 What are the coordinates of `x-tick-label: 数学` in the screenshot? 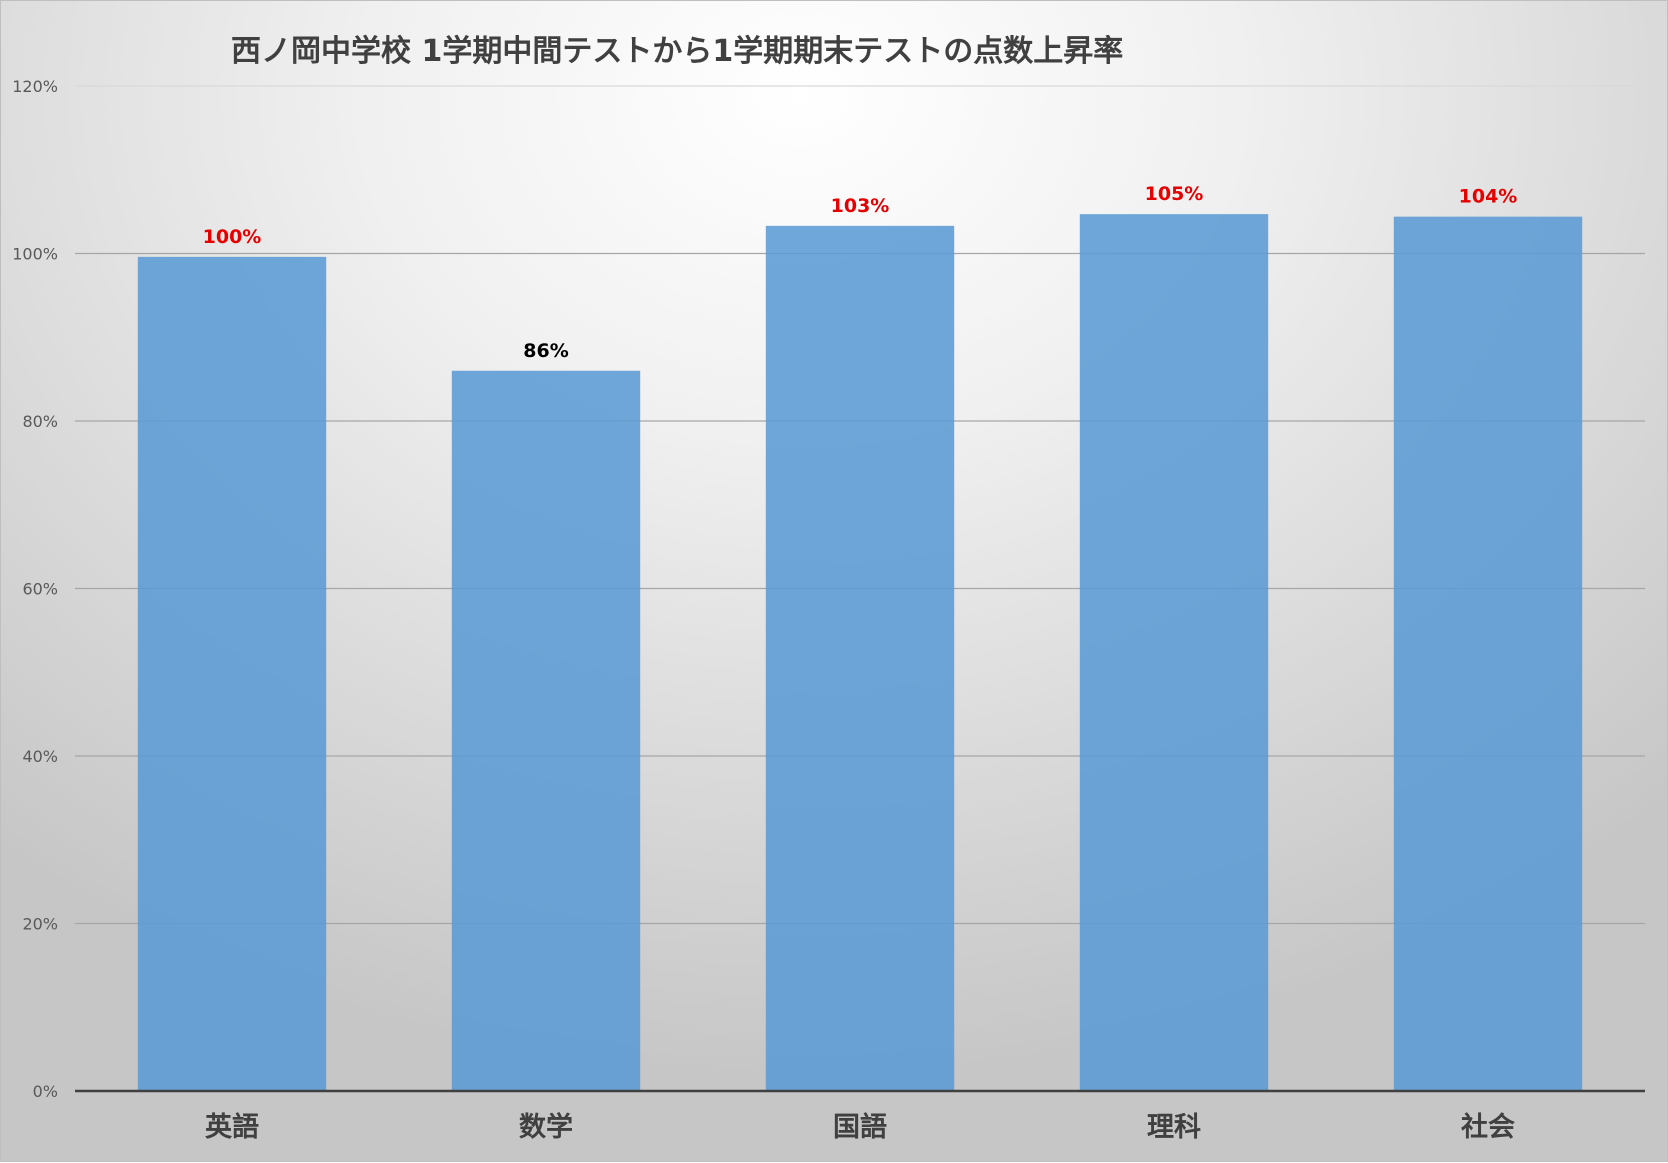 It's located at (546, 1127).